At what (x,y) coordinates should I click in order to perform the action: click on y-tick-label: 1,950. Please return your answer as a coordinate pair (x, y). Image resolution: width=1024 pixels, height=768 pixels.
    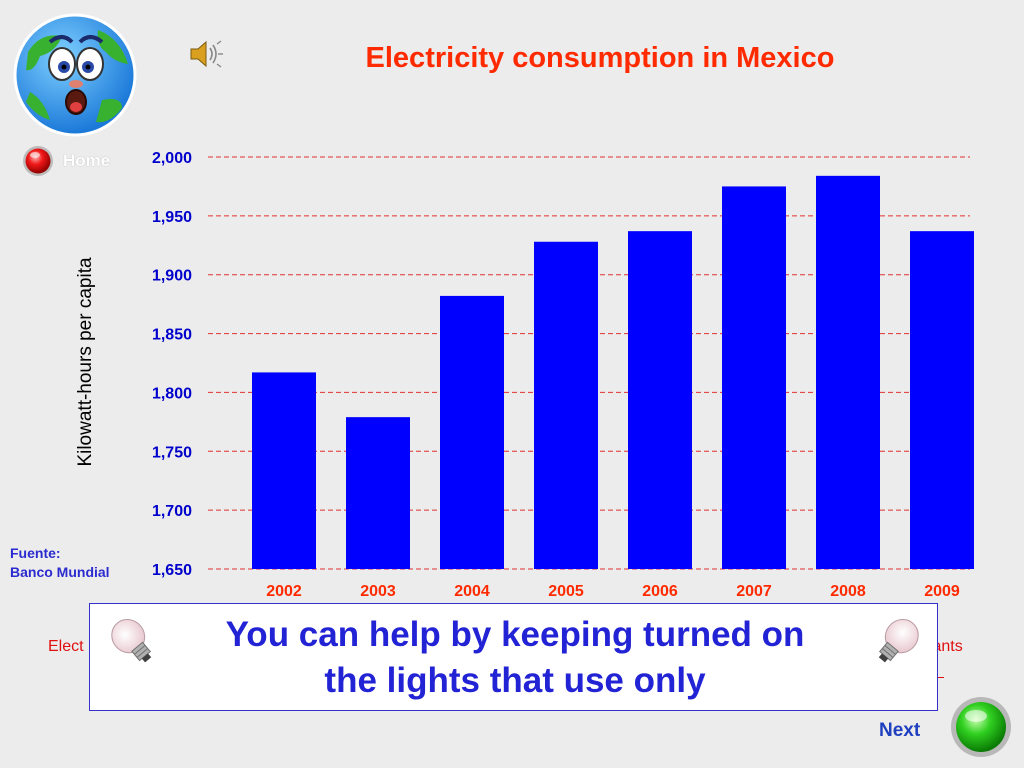
    Looking at the image, I should click on (172, 217).